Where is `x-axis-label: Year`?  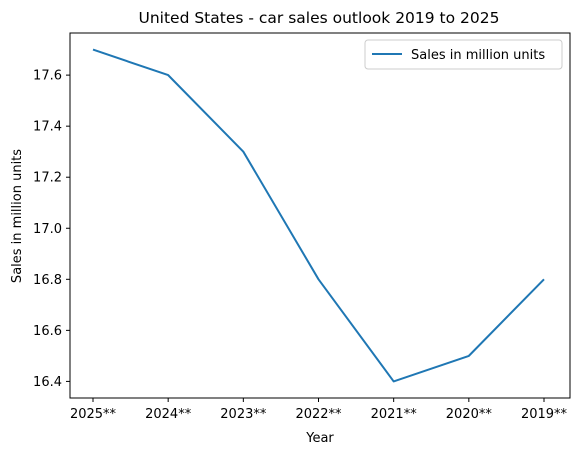 x-axis-label: Year is located at coordinates (319, 438).